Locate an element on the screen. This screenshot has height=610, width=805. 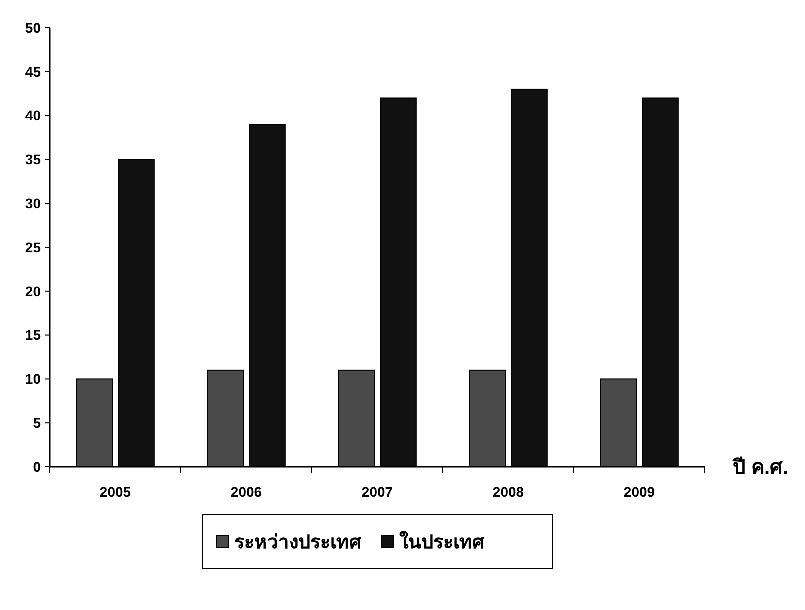
y-tick-label: 0 is located at coordinates (37, 466).